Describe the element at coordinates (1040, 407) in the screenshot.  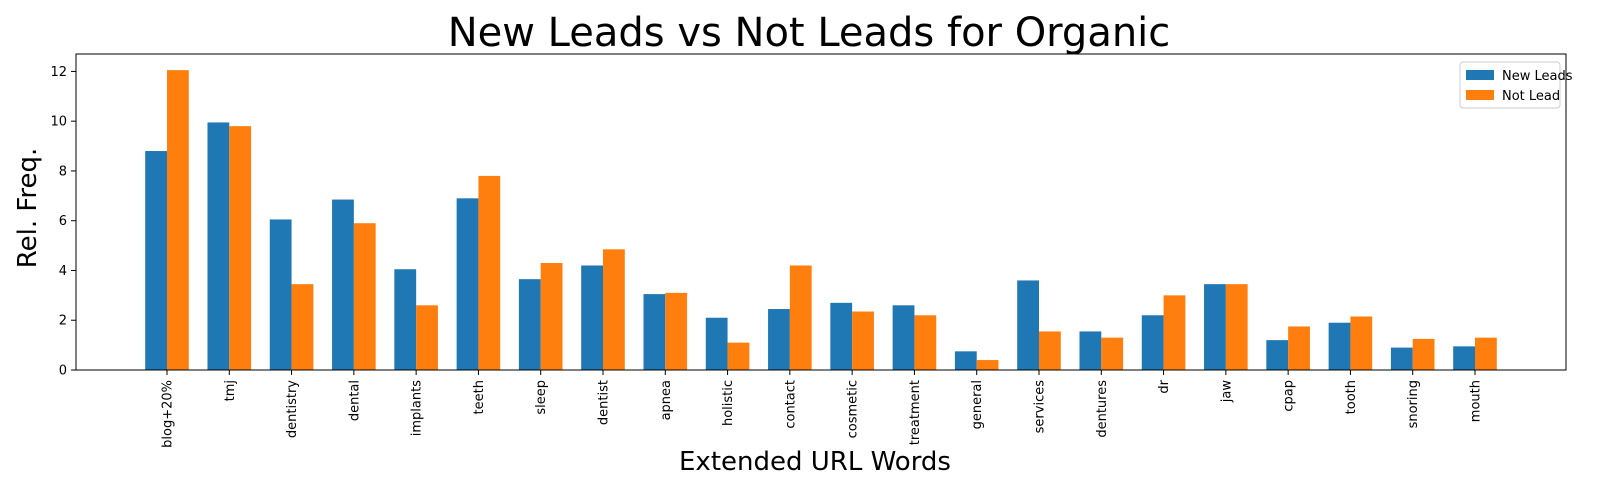
I see `x-tick-label: services` at that location.